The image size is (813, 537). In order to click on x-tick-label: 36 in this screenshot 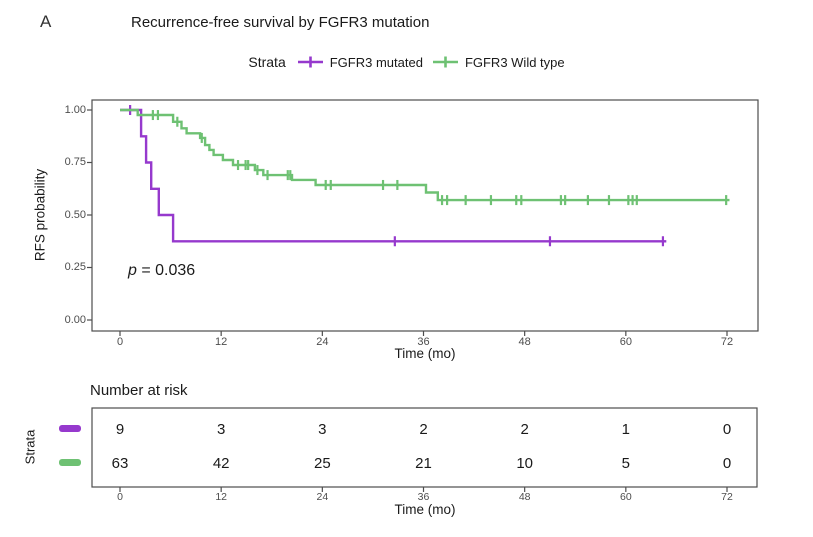, I will do `click(423, 342)`.